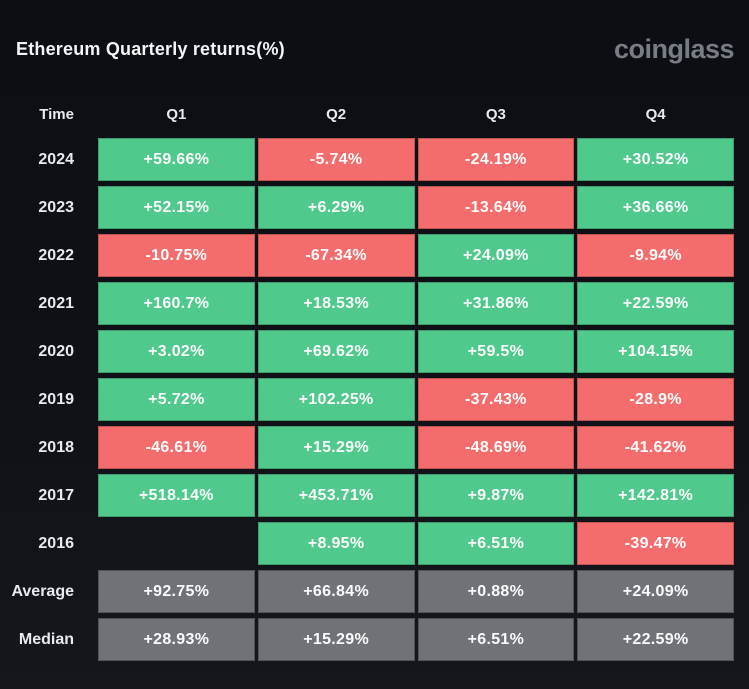  I want to click on return-cell: +6.29%, so click(336, 207).